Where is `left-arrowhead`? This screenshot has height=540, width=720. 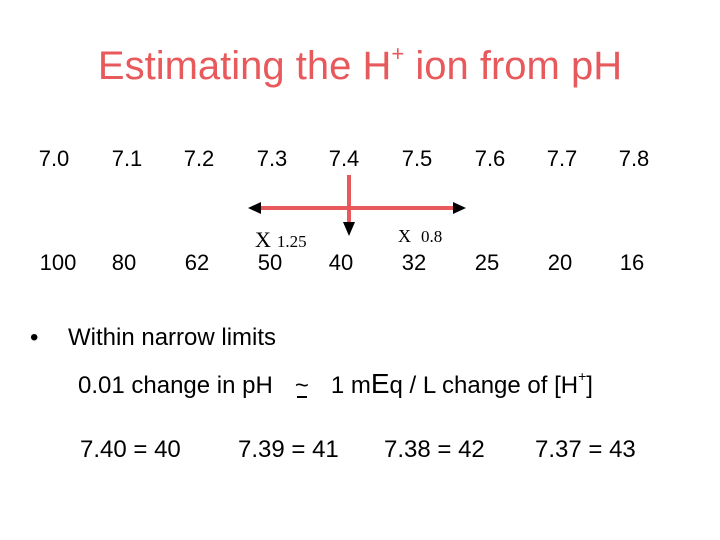
left-arrowhead is located at coordinates (254, 208).